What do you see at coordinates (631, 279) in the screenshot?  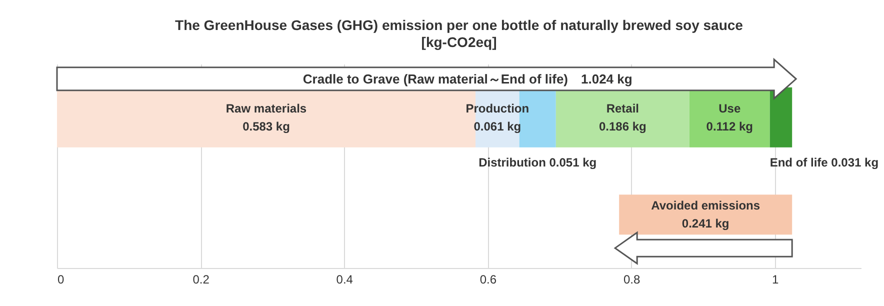 I see `x-tick-label: 0.8` at bounding box center [631, 279].